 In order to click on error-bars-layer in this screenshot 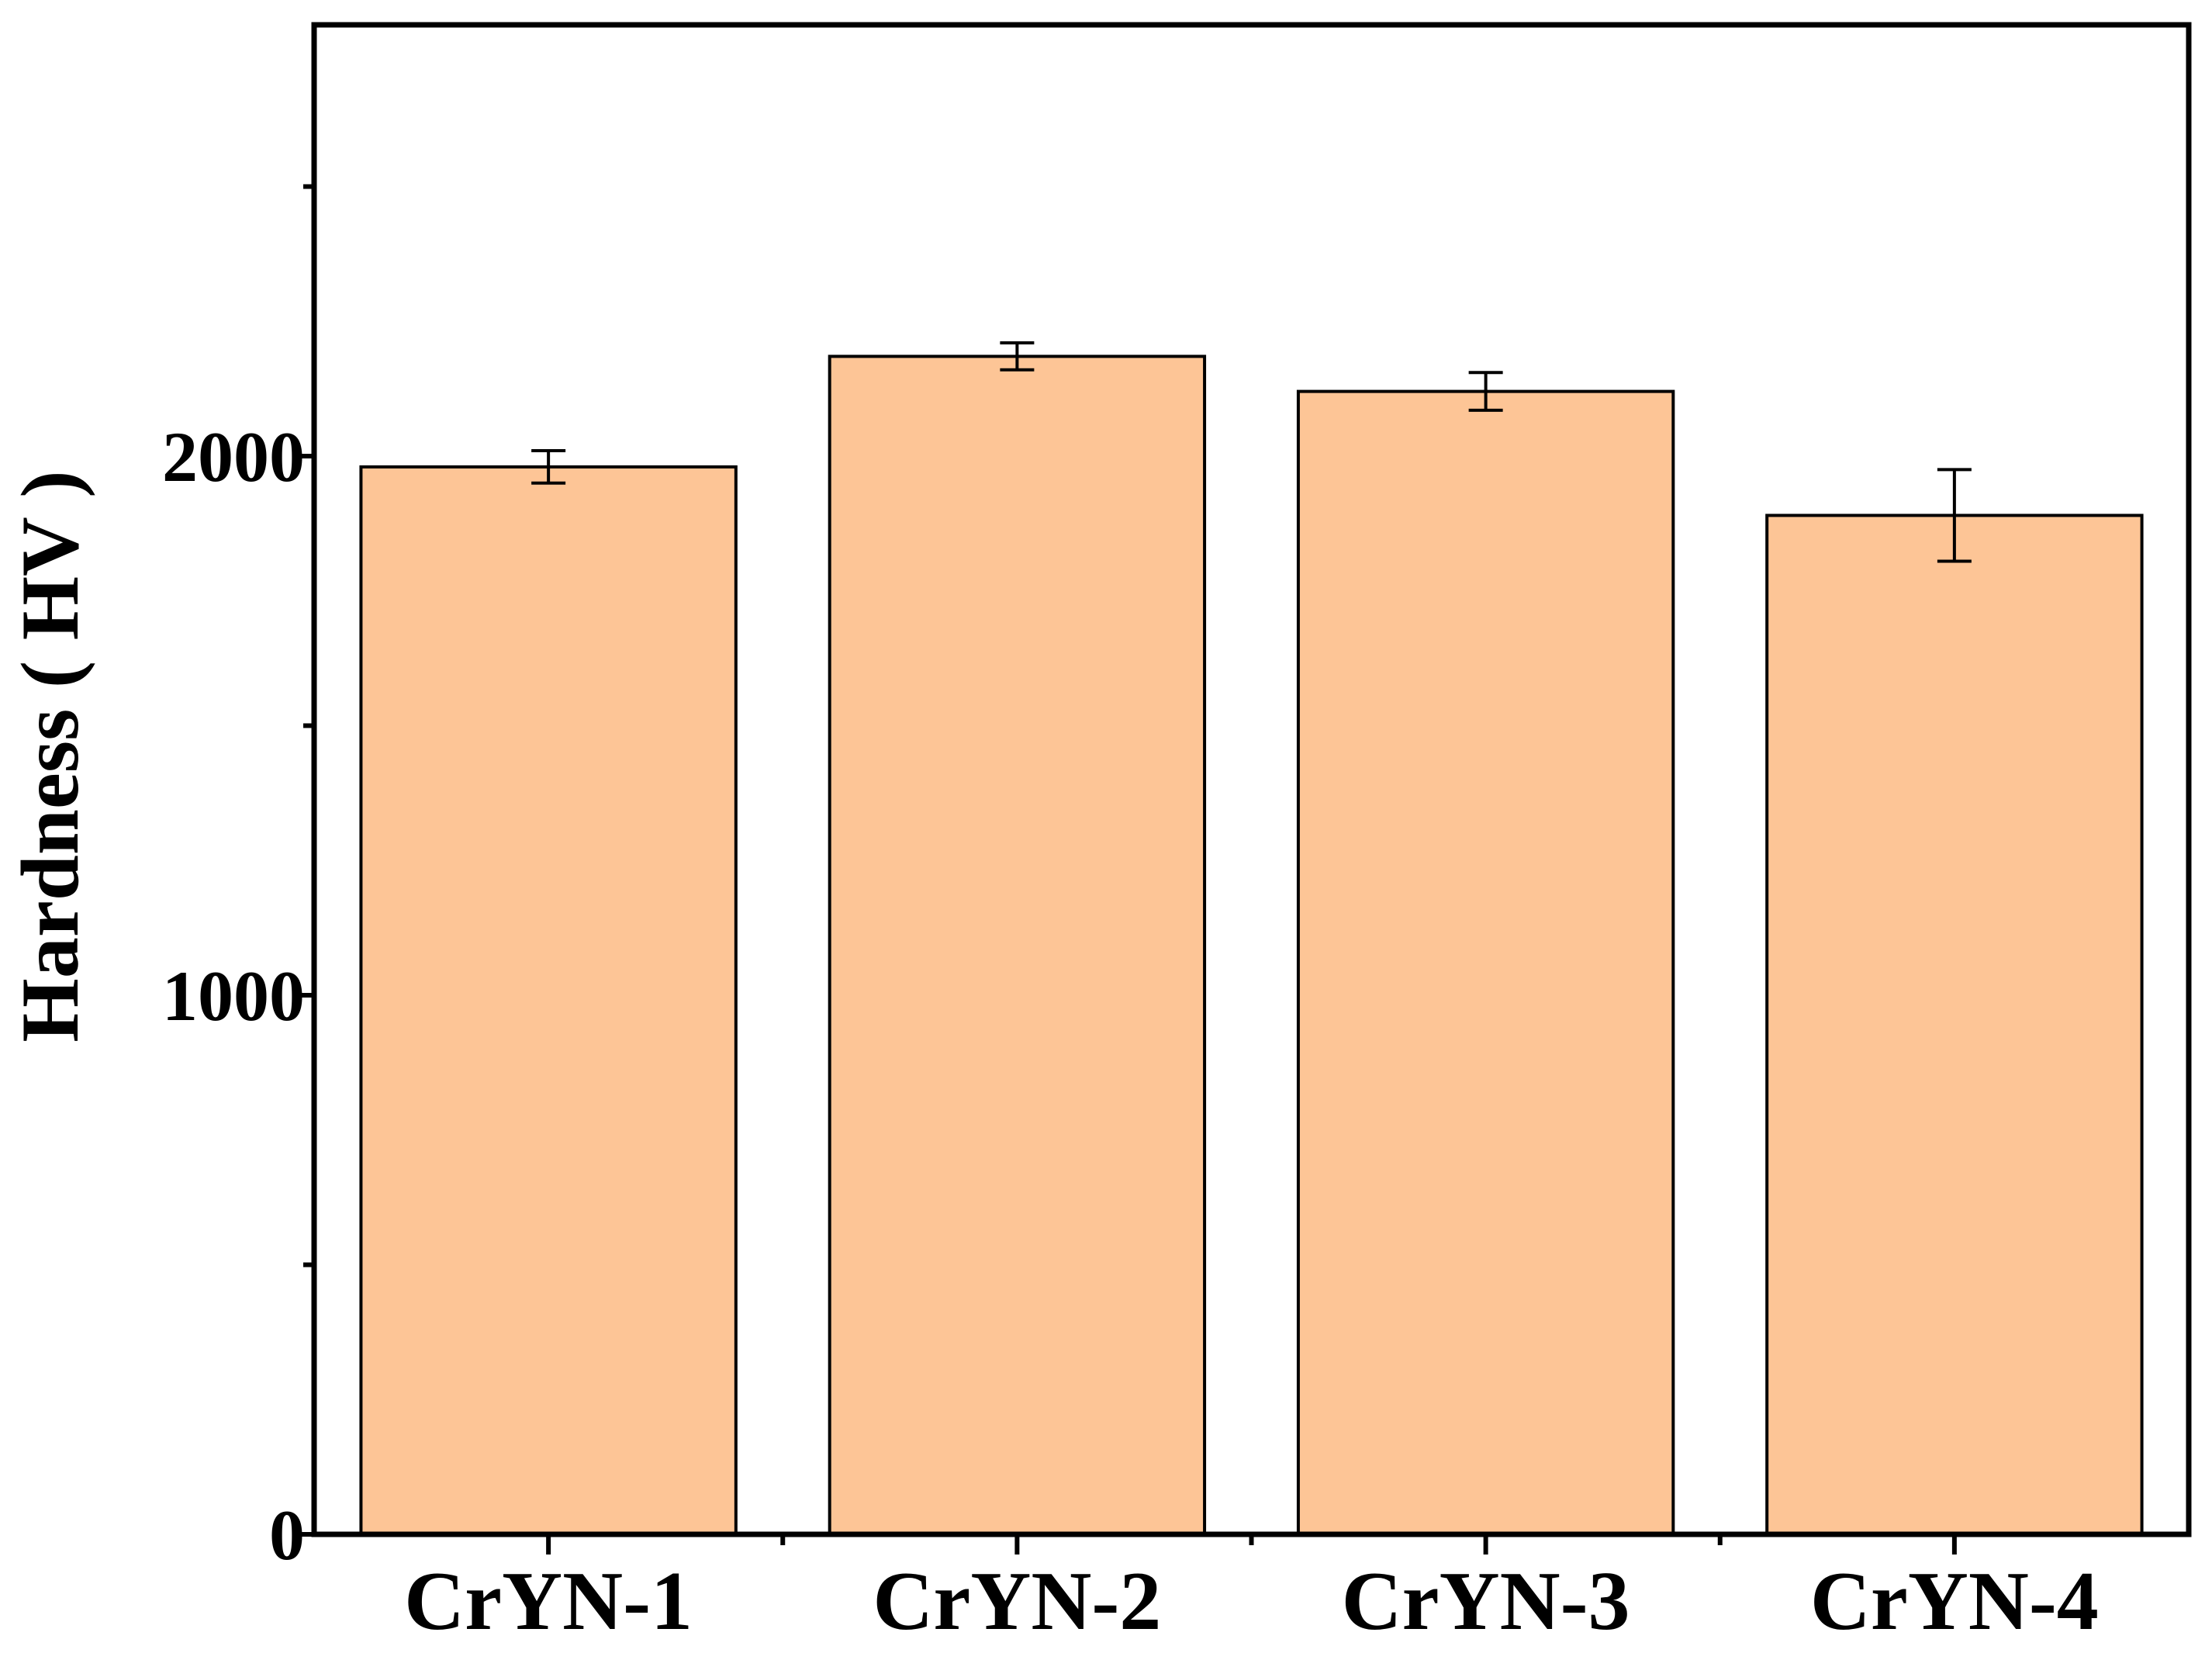, I will do `click(1251, 452)`.